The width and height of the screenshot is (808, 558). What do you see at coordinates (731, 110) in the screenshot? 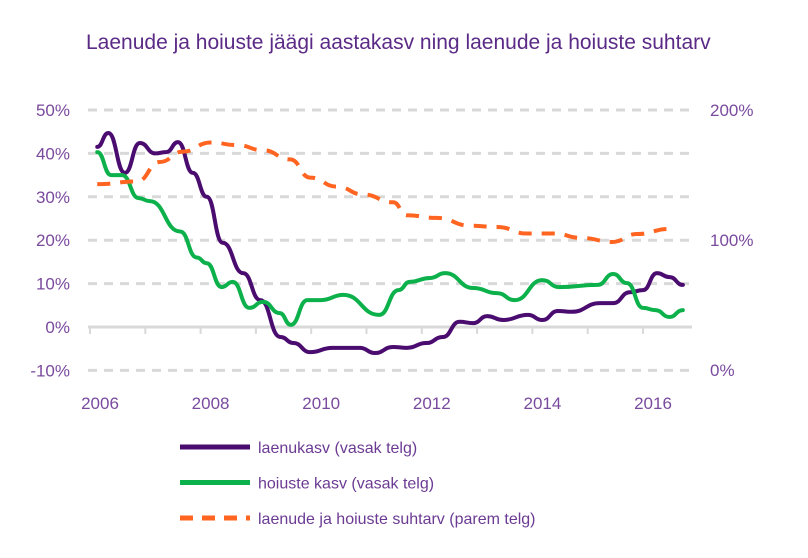
I see `y-right-tick-label: 200%` at bounding box center [731, 110].